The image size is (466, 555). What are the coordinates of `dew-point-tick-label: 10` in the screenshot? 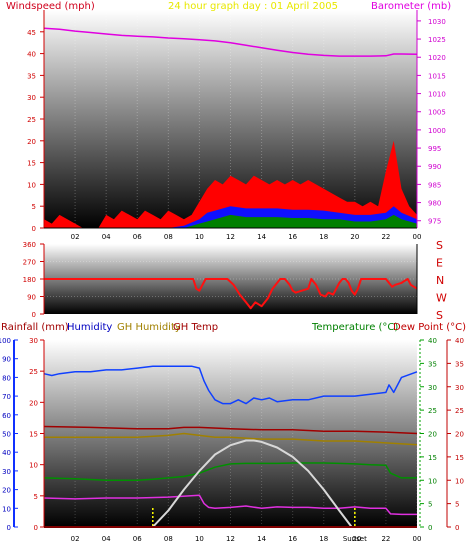 It's located at (459, 481).